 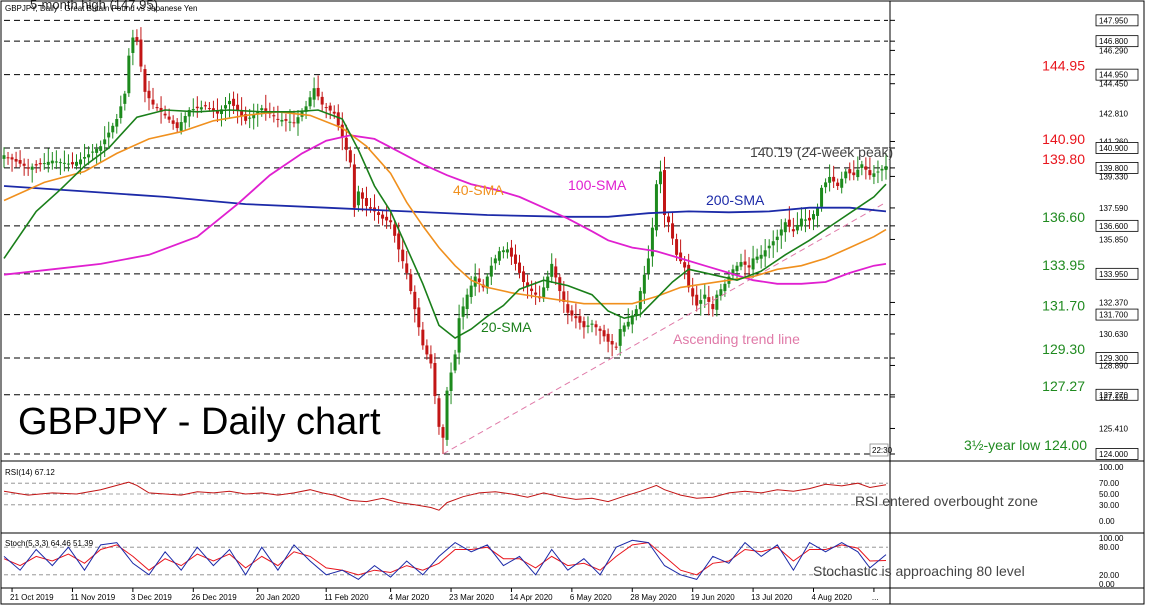 I want to click on stoch-k-line, so click(x=445, y=560).